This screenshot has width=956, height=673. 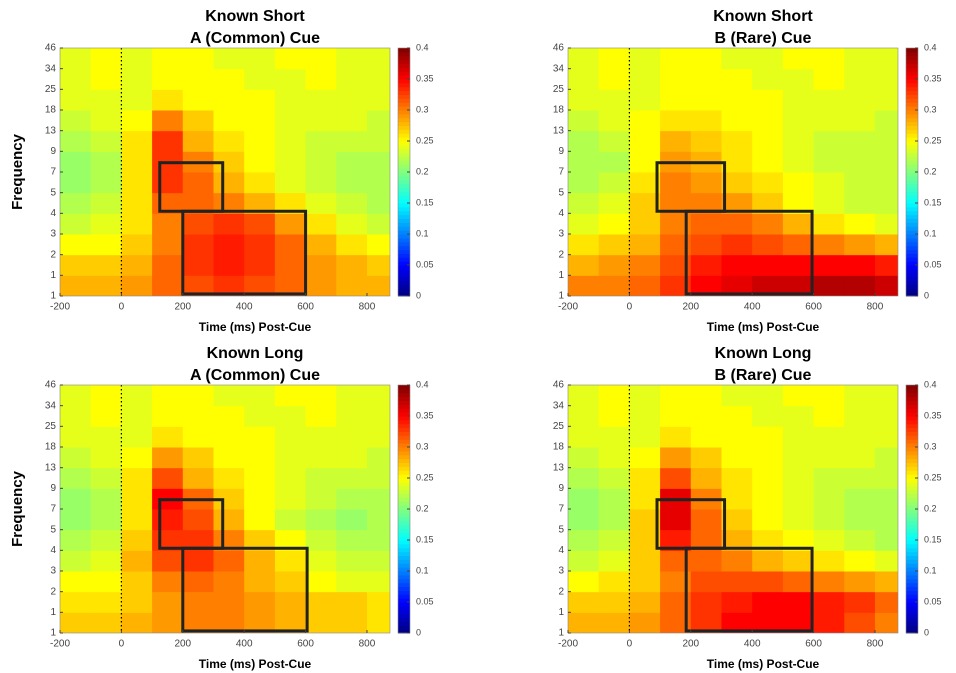 I want to click on colorbar-tick-label: 0.1, so click(x=422, y=570).